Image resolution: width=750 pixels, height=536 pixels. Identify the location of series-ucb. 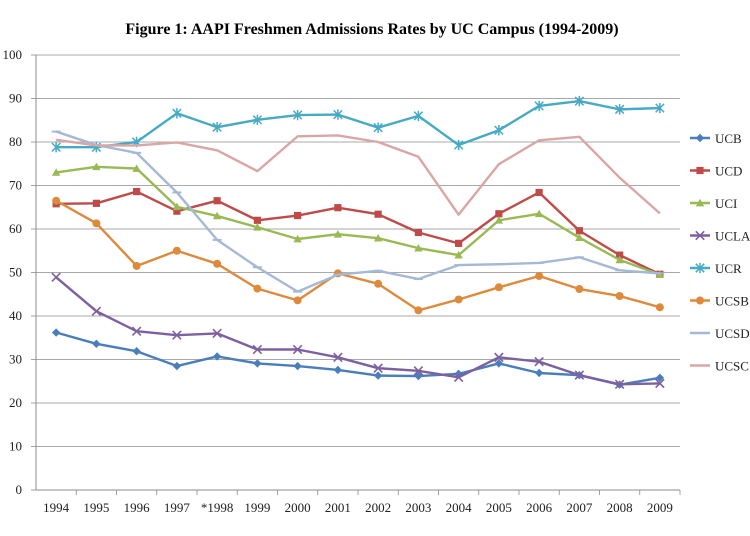
(358, 358).